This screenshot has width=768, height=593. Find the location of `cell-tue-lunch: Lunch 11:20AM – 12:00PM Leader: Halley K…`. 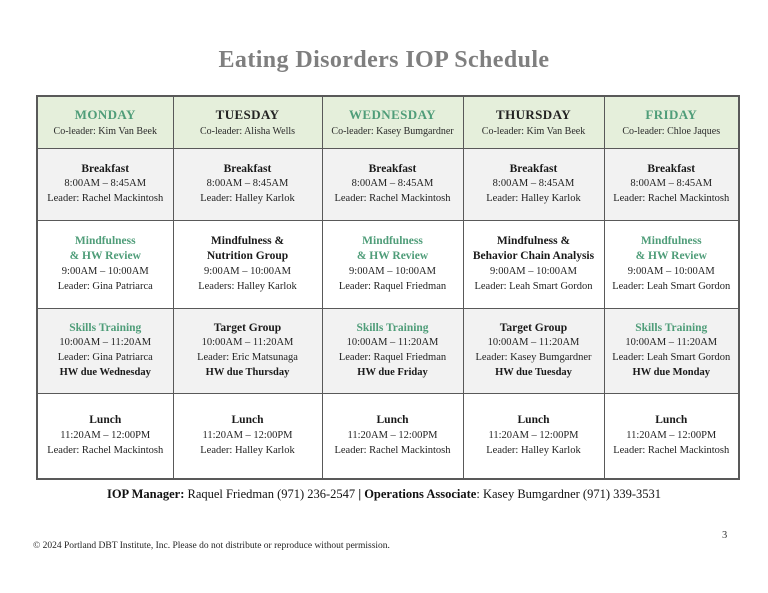

cell-tue-lunch: Lunch 11:20AM – 12:00PM Leader: Halley K… is located at coordinates (247, 436).